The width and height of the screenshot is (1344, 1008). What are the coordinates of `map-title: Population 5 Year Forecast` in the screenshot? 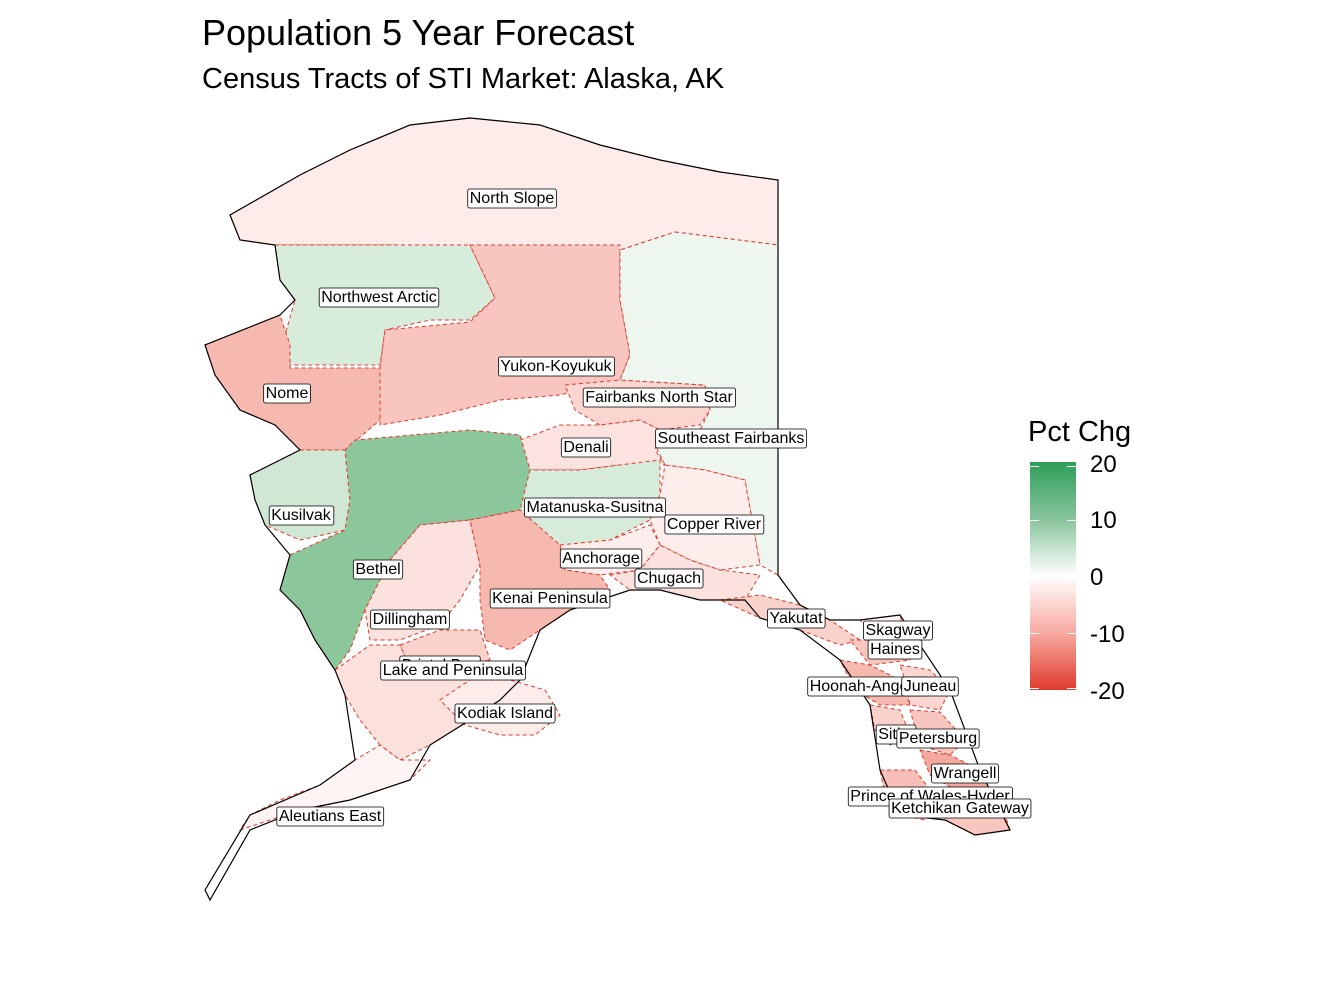 It's located at (418, 32).